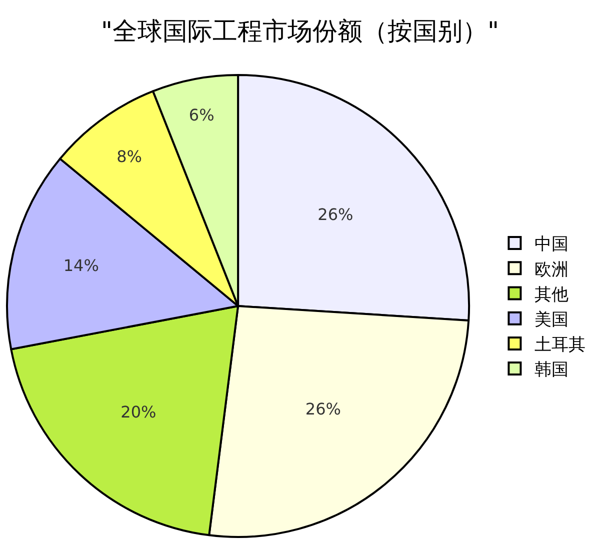  Describe the element at coordinates (551, 294) in the screenshot. I see `legend-label: 其他` at that location.